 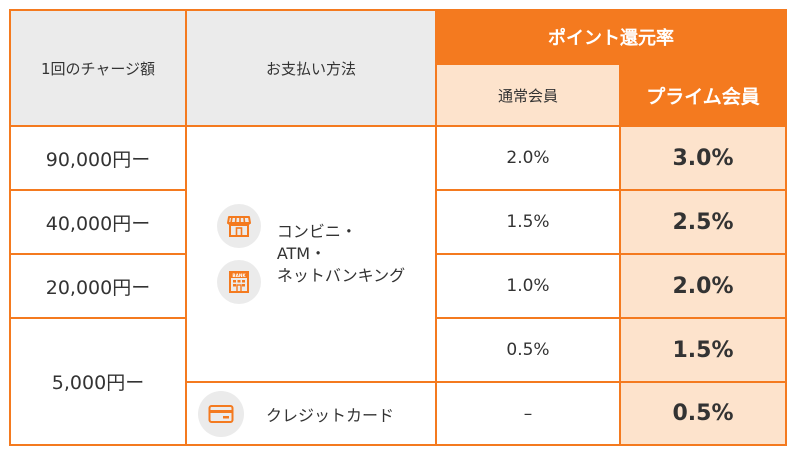 What do you see at coordinates (398, 445) in the screenshot?
I see `table-border-bottom` at bounding box center [398, 445].